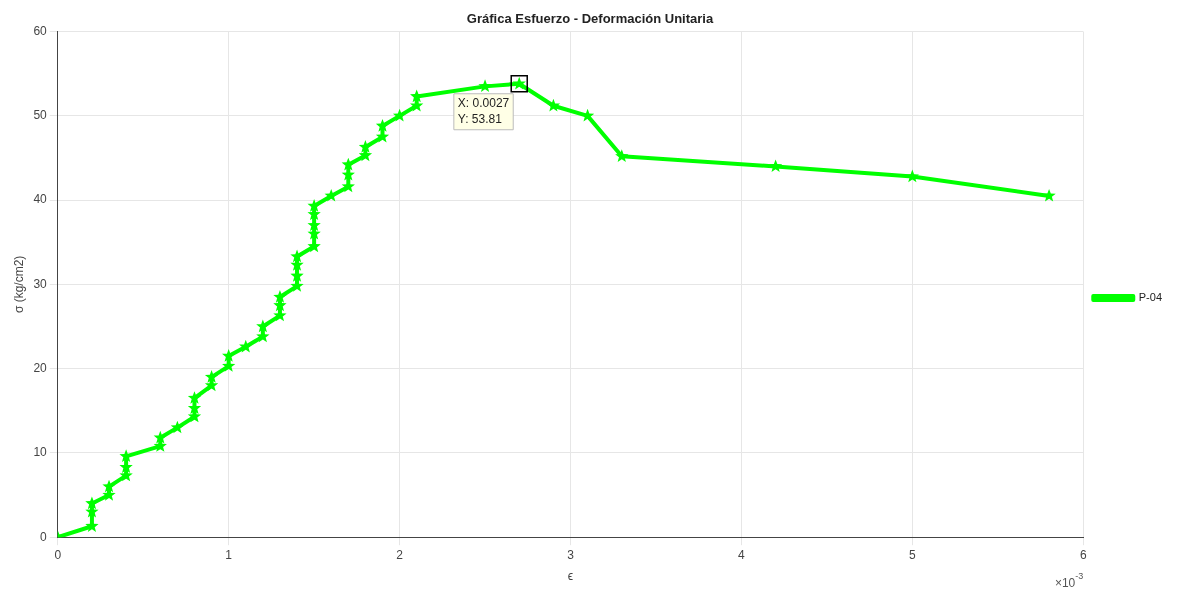  I want to click on y-axis-title: σ (kg/cm2), so click(18, 284).